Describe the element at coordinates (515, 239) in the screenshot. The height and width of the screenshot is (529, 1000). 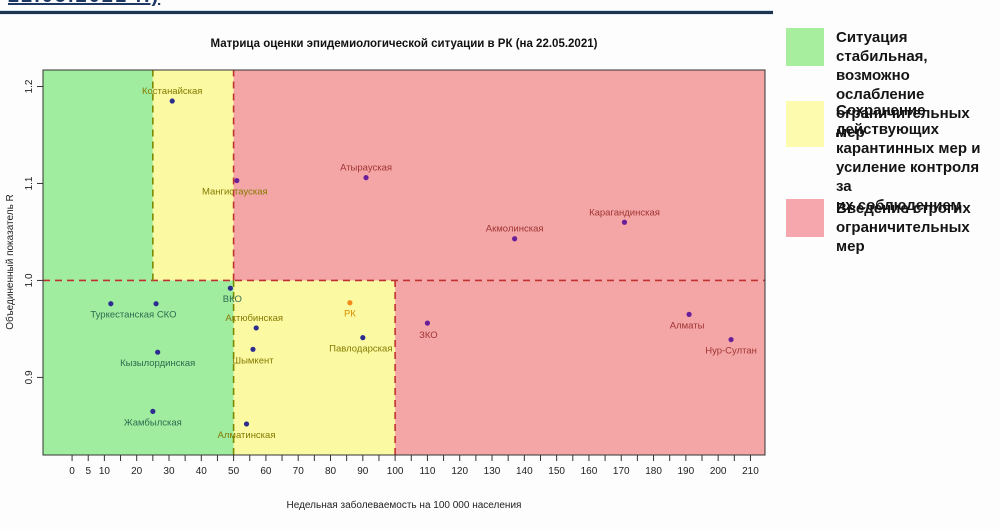
I see `data-point-Акмолинская` at that location.